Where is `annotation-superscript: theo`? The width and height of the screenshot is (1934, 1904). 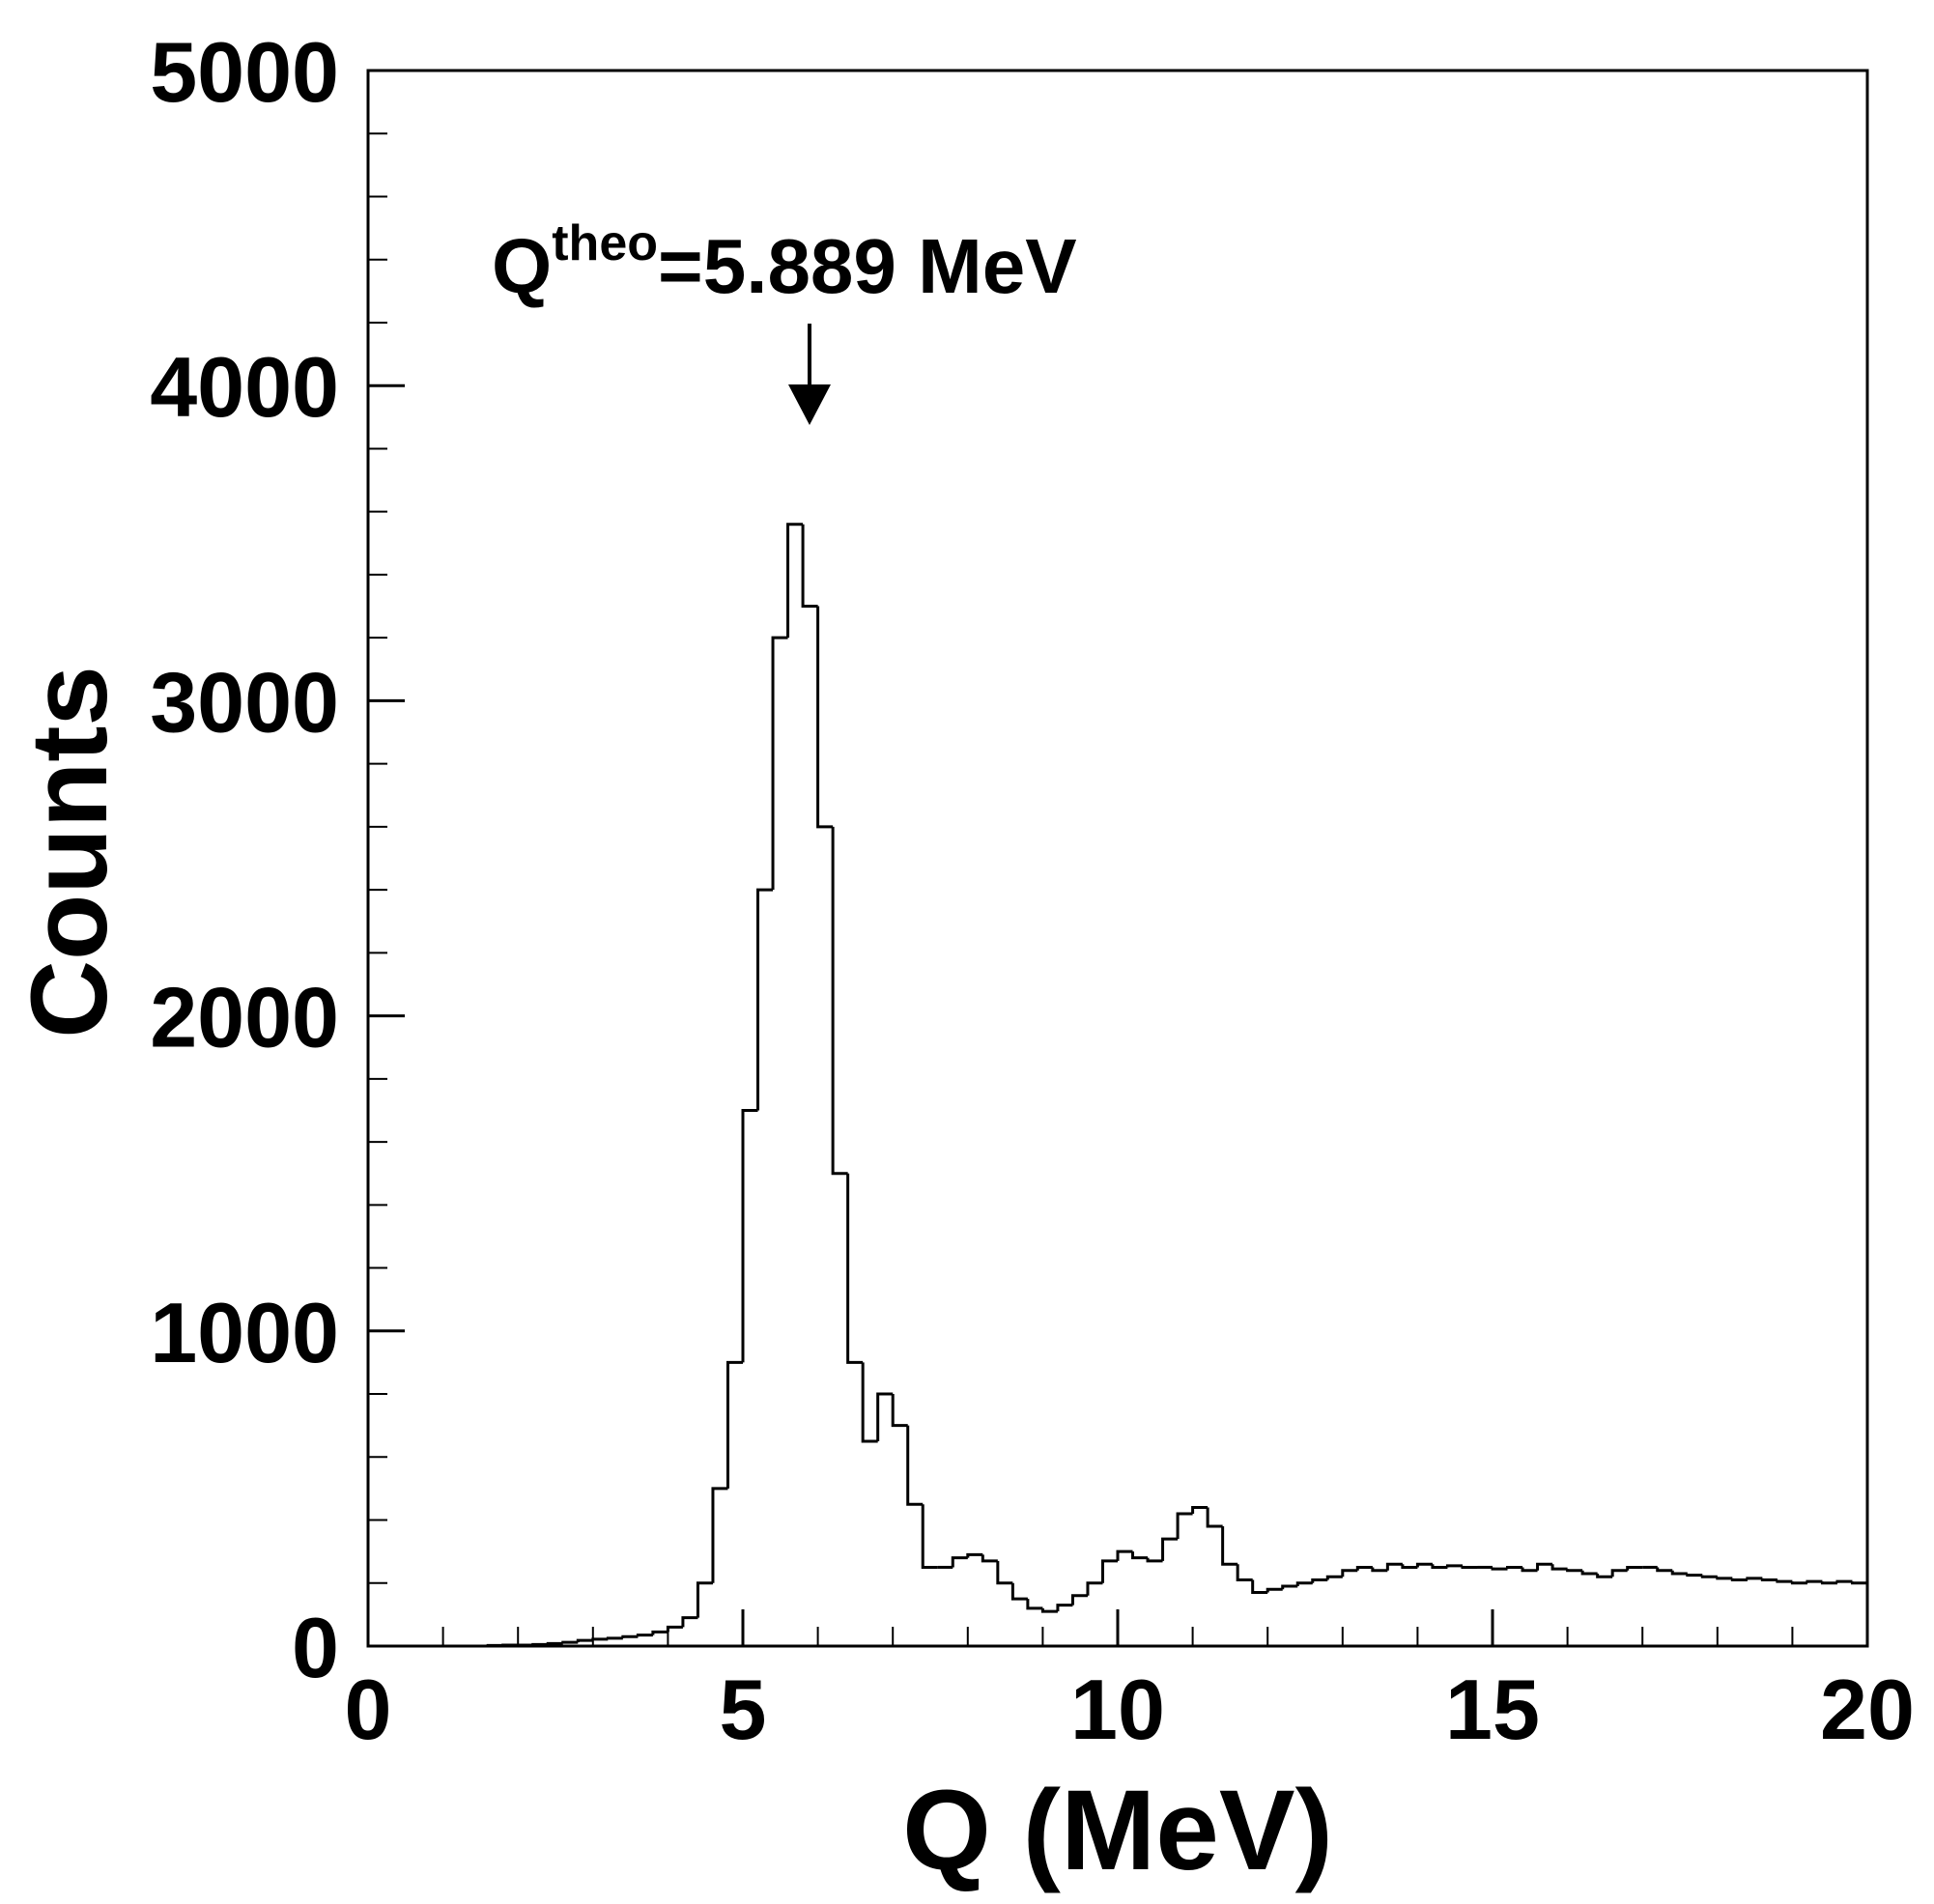 annotation-superscript: theo is located at coordinates (605, 243).